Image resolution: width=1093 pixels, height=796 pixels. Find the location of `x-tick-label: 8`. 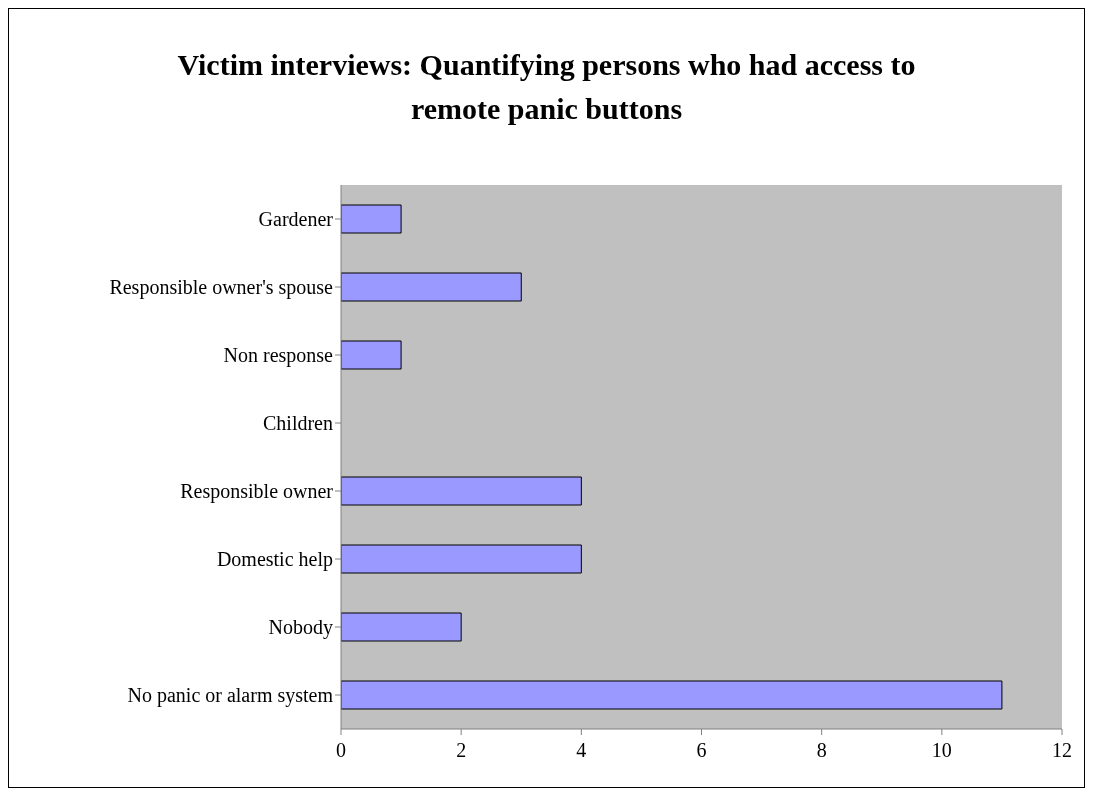

x-tick-label: 8 is located at coordinates (821, 750).